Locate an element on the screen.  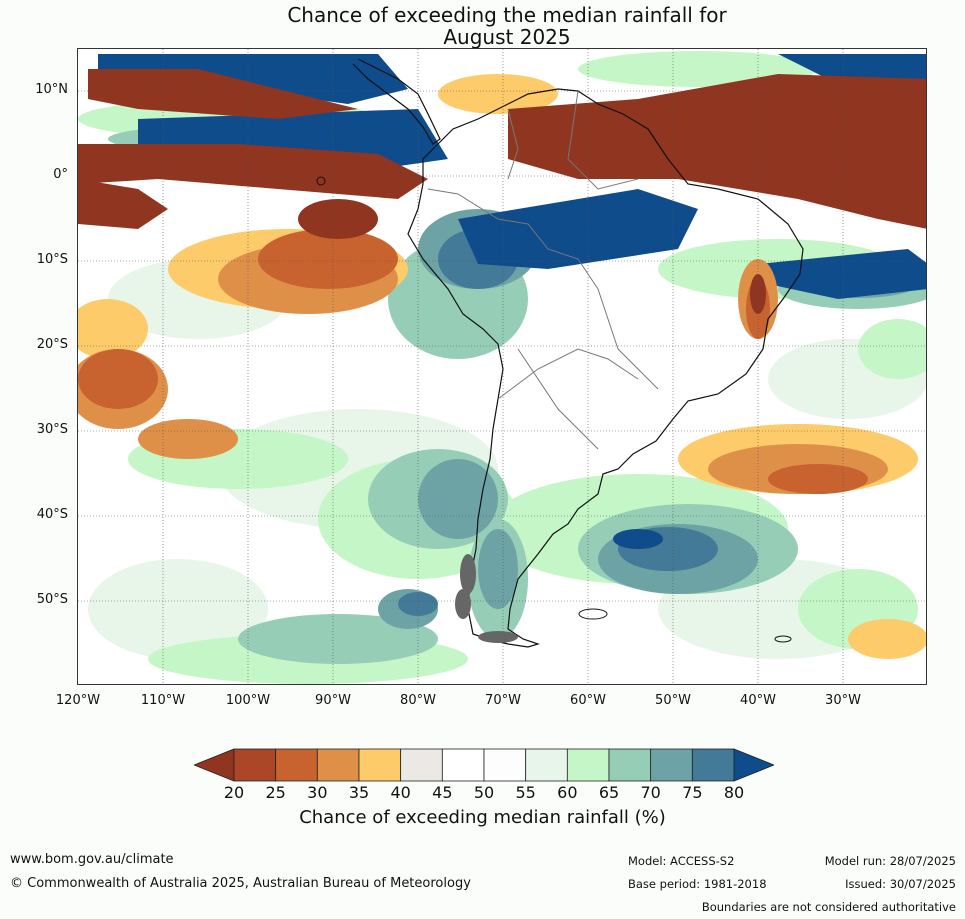
colorbar-tick-label: 40 is located at coordinates (400, 792).